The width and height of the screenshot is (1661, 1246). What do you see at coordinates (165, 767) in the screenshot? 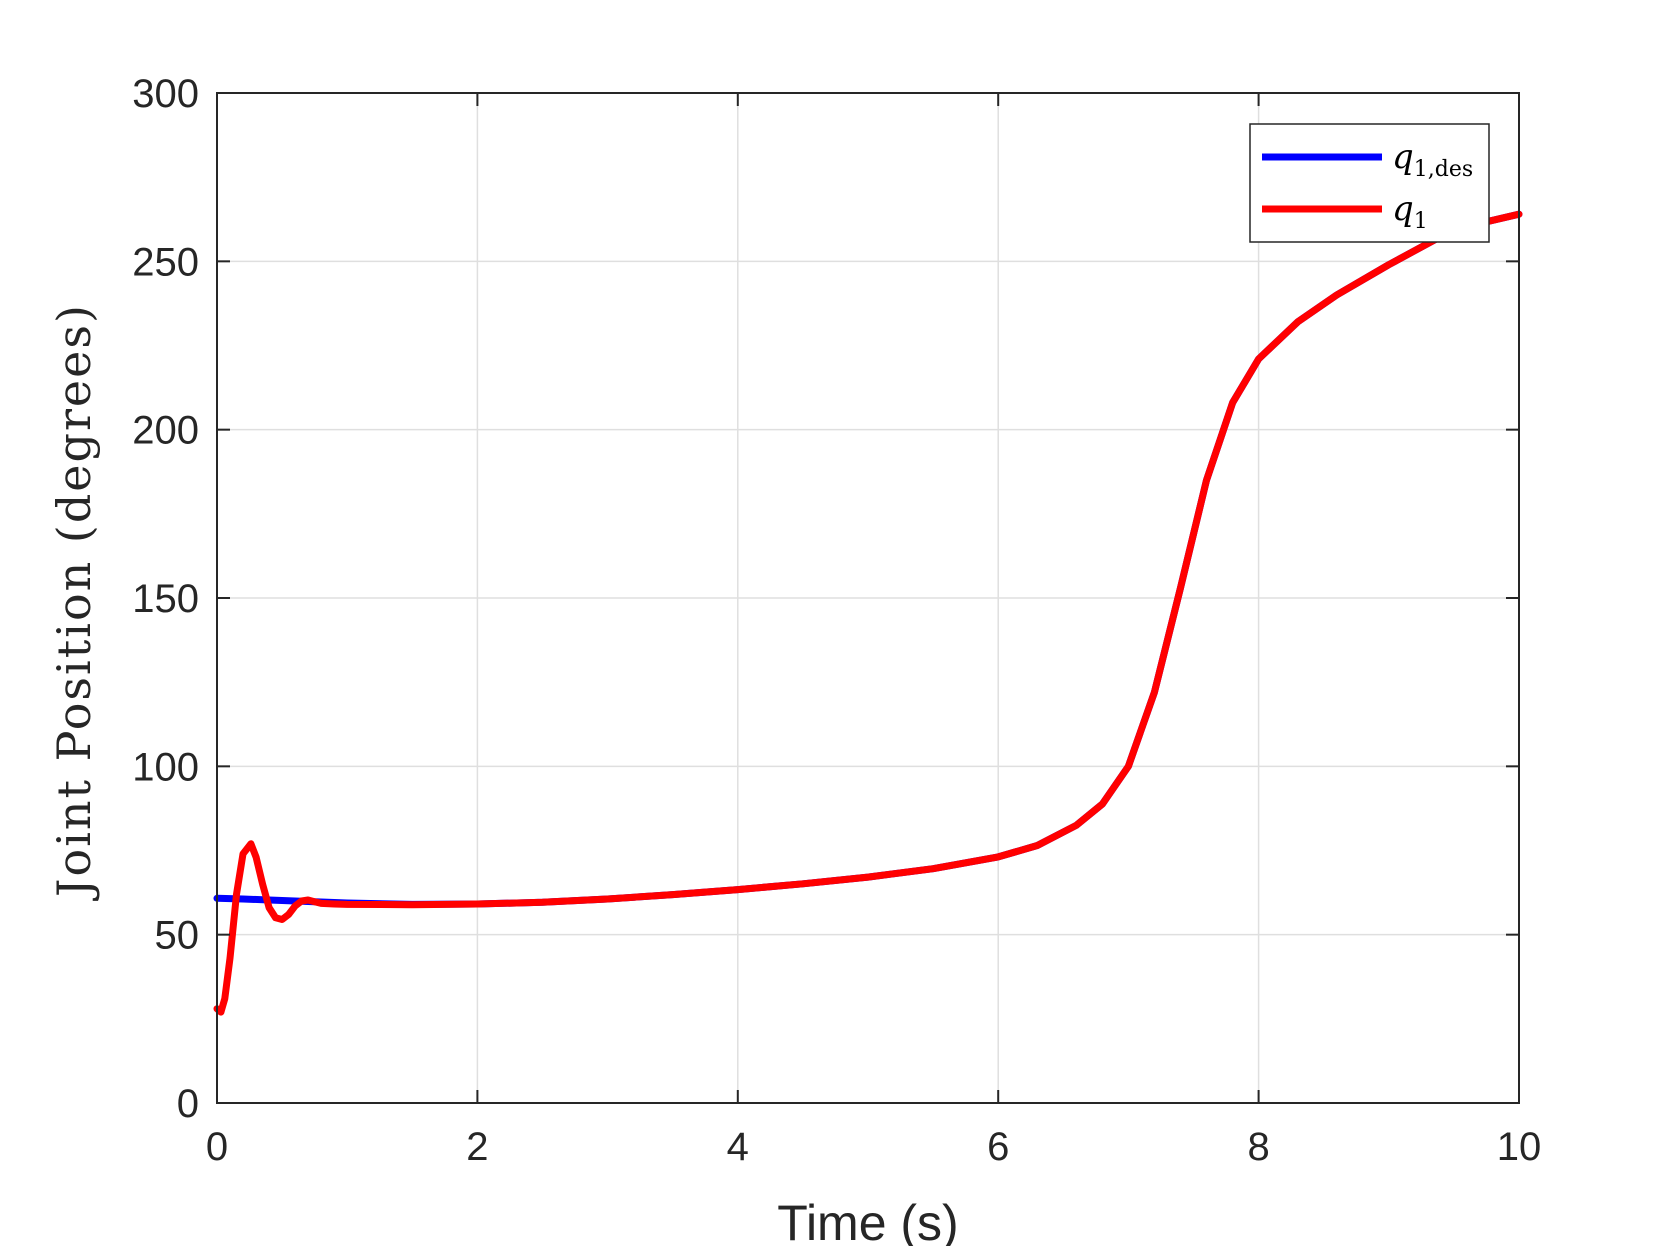
I see `y-tick-label: 100` at bounding box center [165, 767].